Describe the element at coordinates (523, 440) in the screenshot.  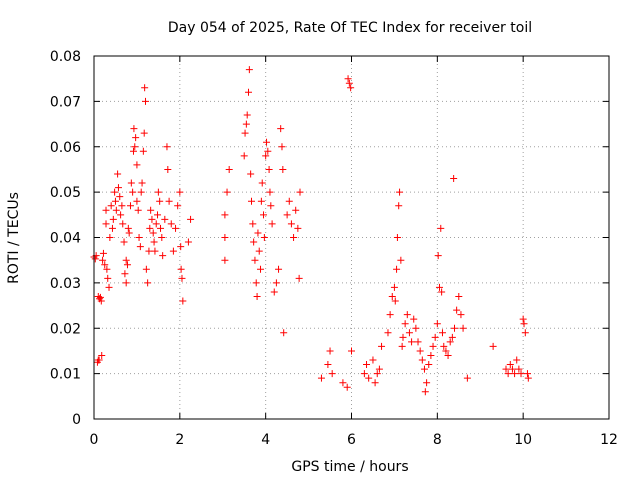
I see `x-tick-label: 10` at that location.